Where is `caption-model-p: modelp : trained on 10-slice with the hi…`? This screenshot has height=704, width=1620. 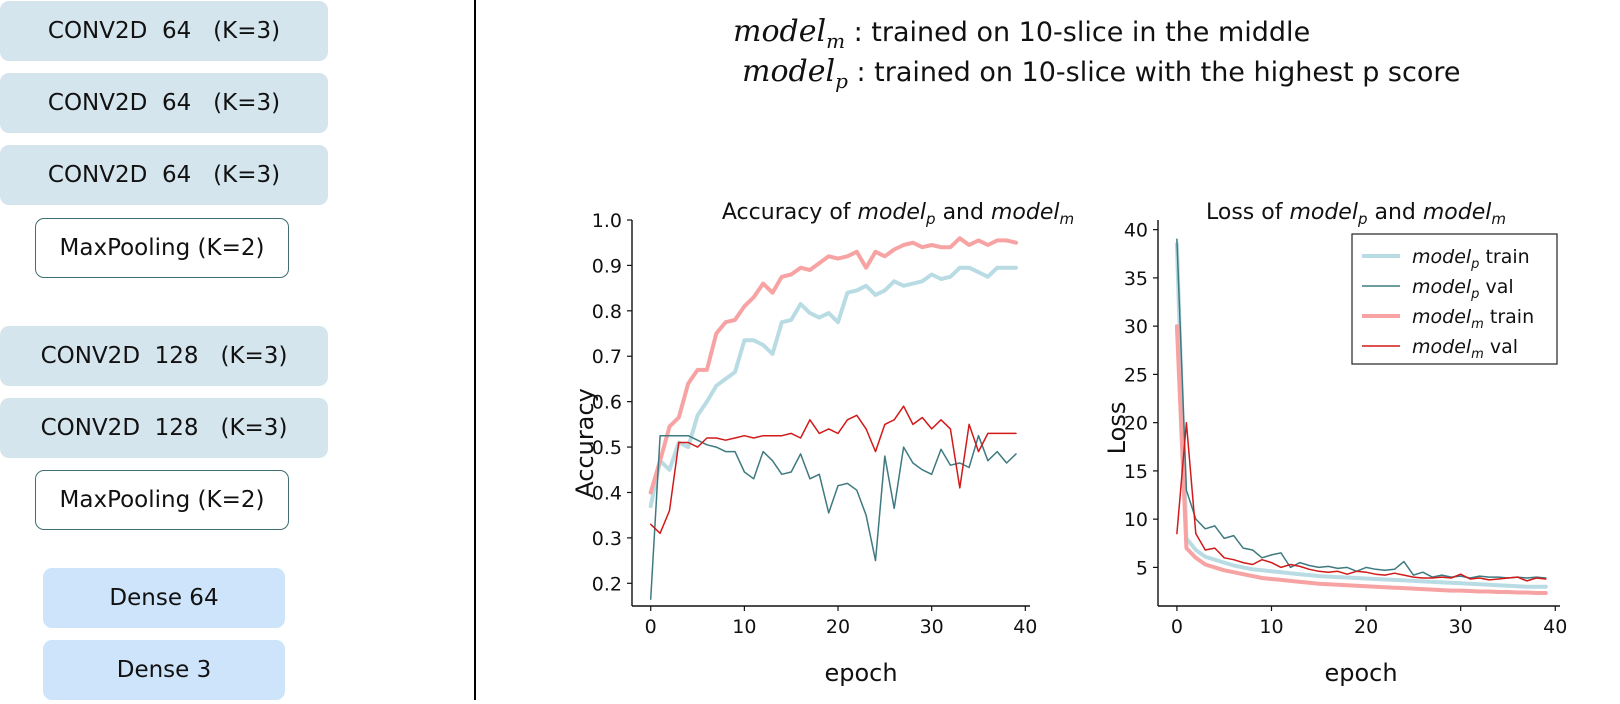
caption-model-p: modelp : trained on 10-slice with the hi… is located at coordinates (1101, 73).